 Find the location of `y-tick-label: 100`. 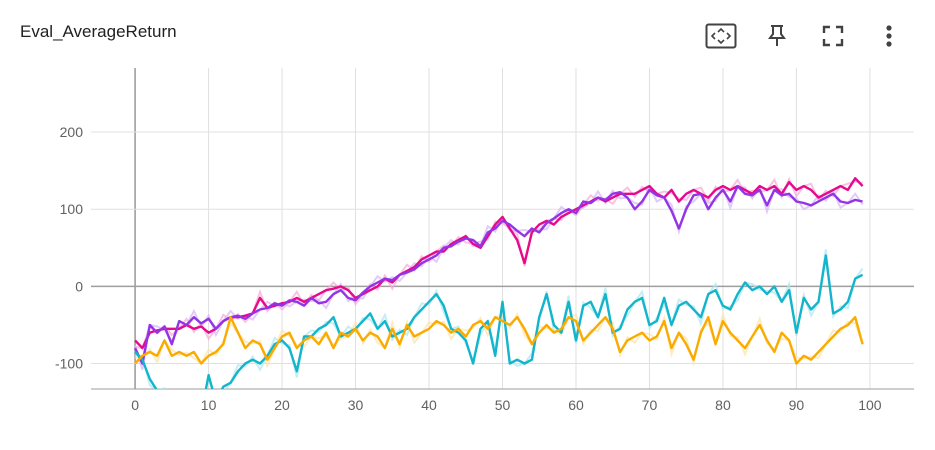

y-tick-label: 100 is located at coordinates (72, 209).